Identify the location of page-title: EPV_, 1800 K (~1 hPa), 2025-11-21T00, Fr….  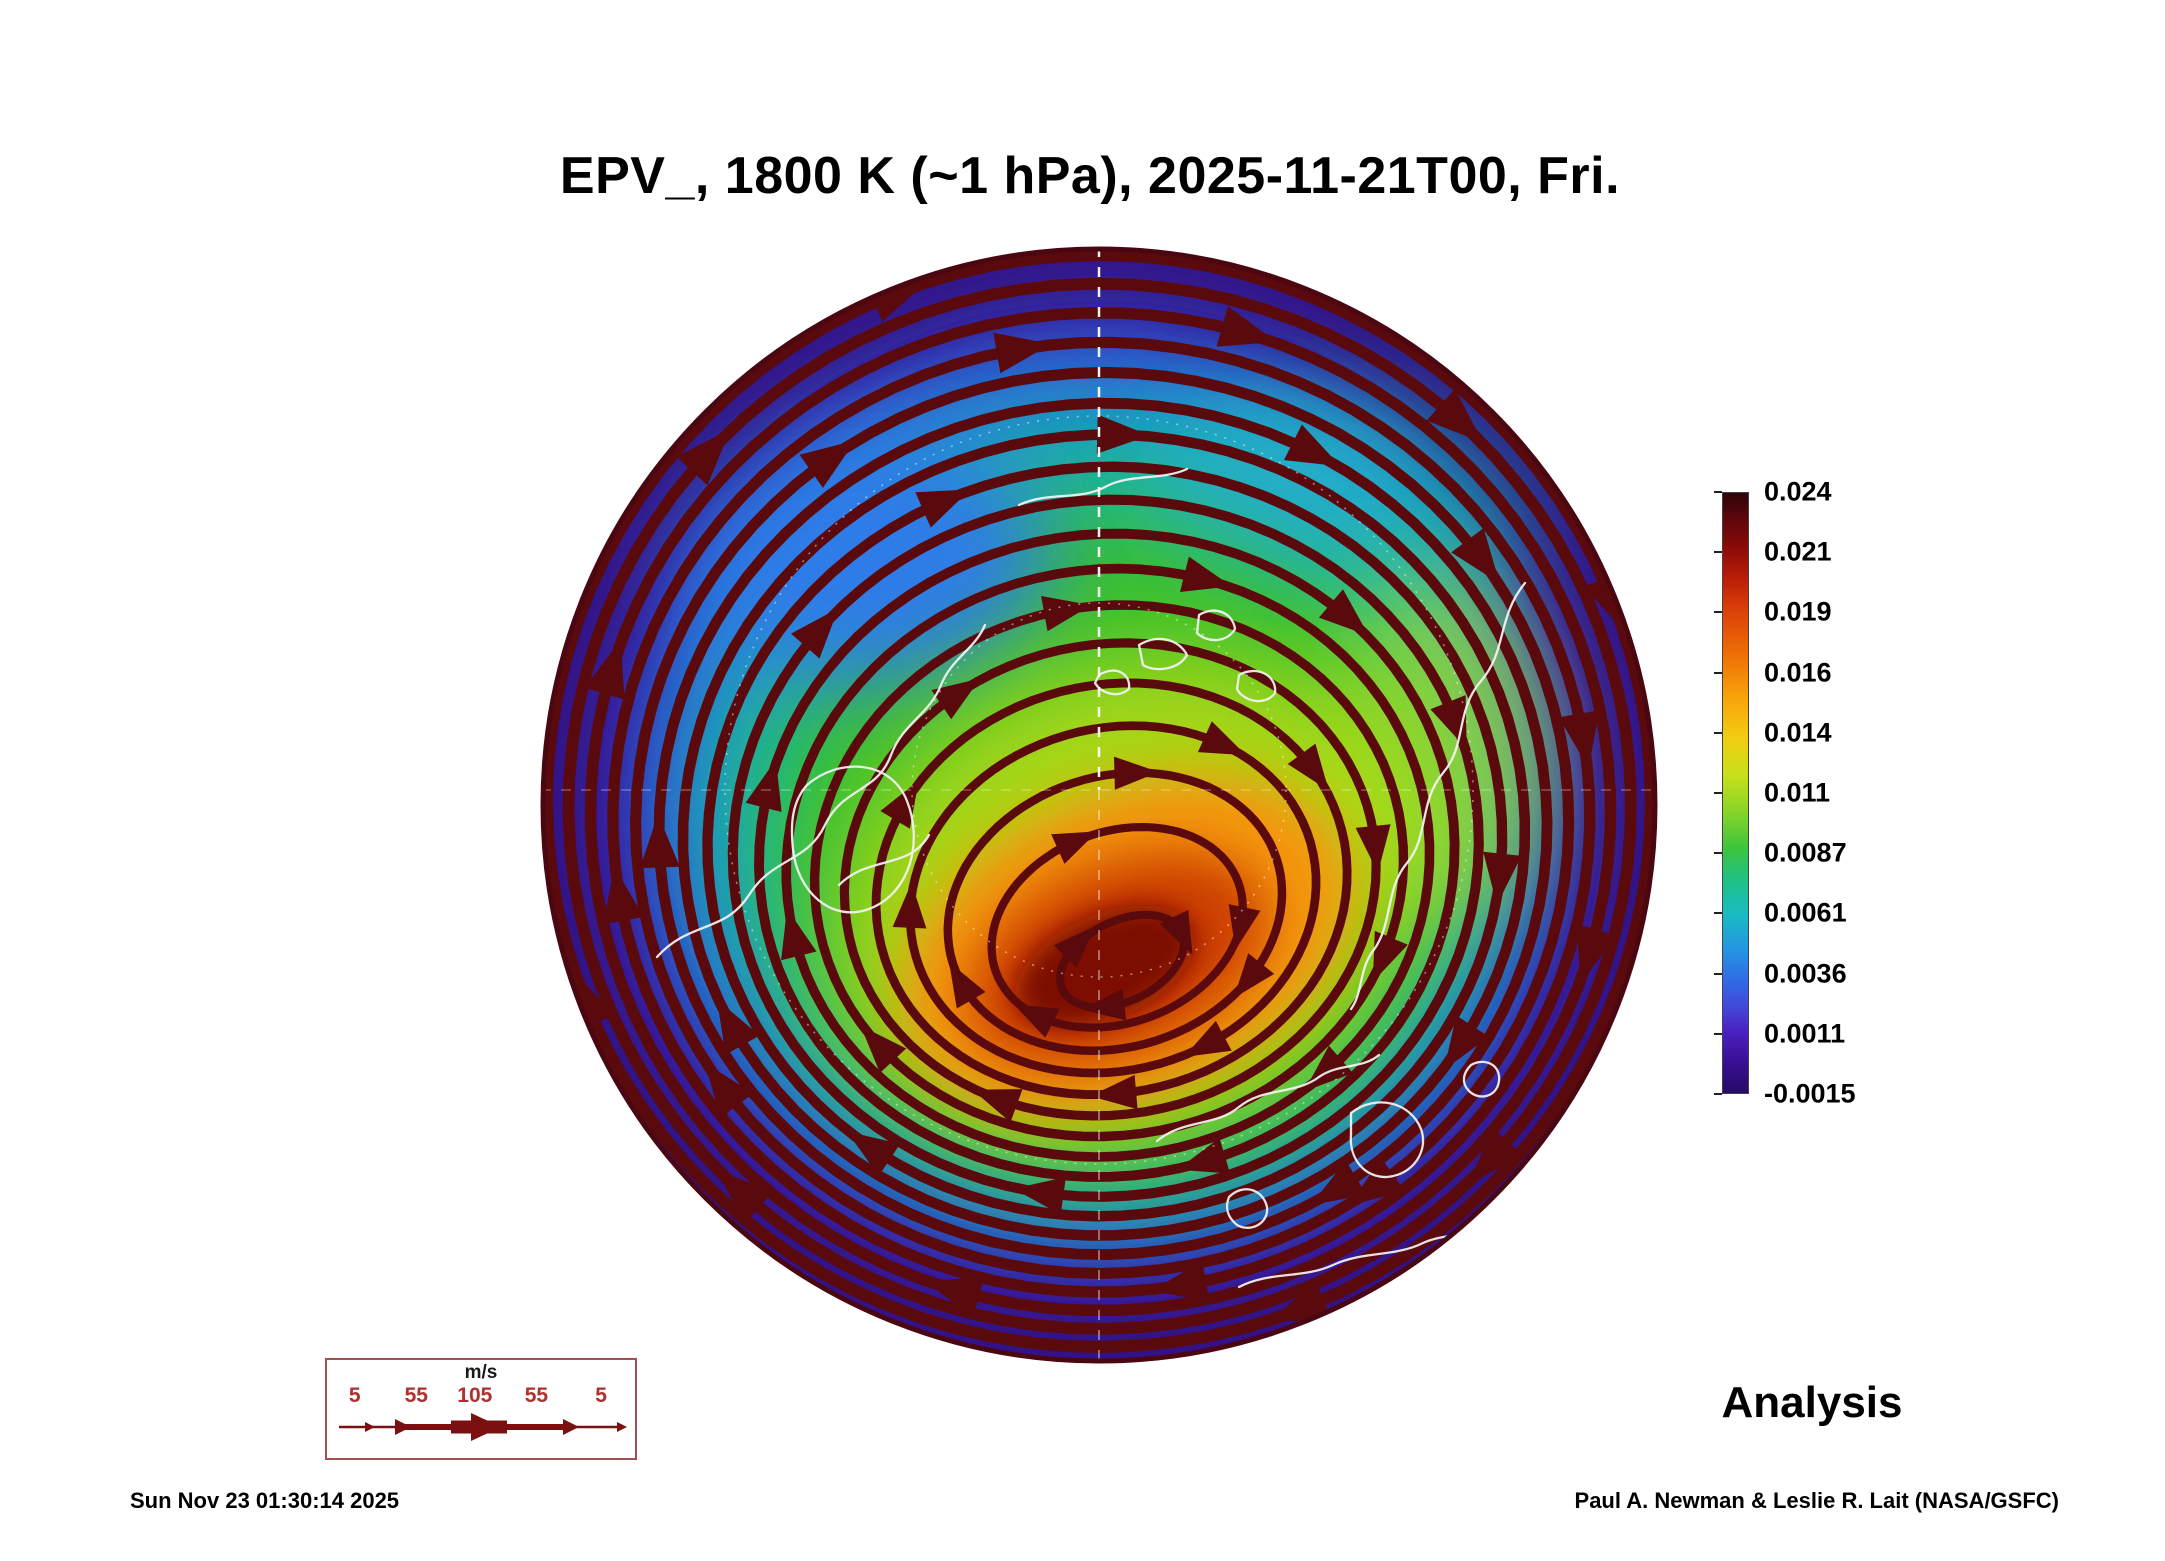
(1090, 176).